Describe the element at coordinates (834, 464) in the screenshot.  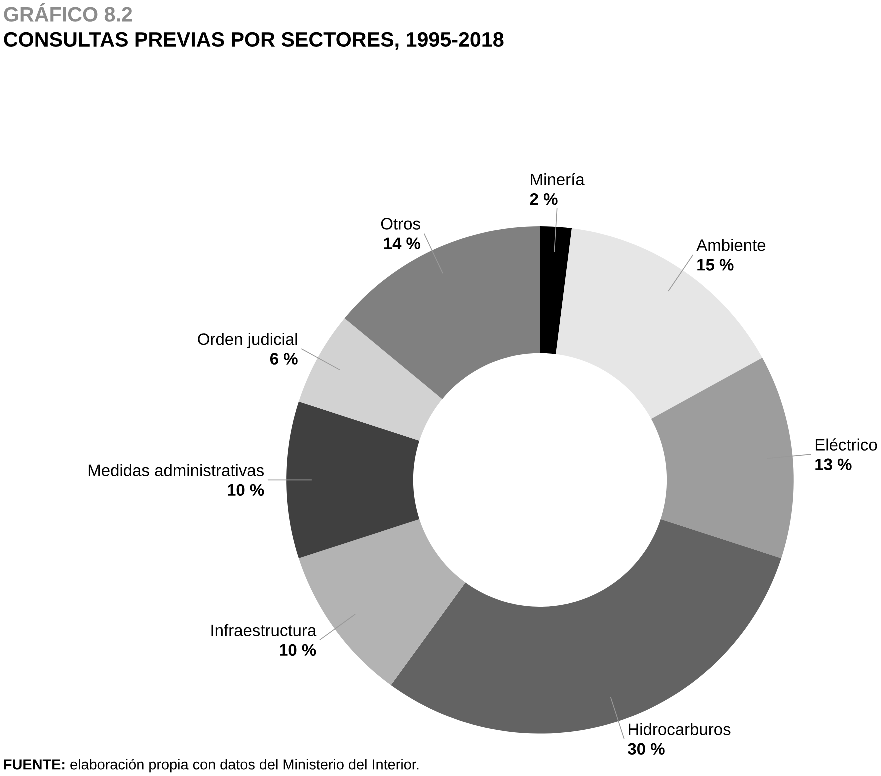
I see `data-label: 13 %` at that location.